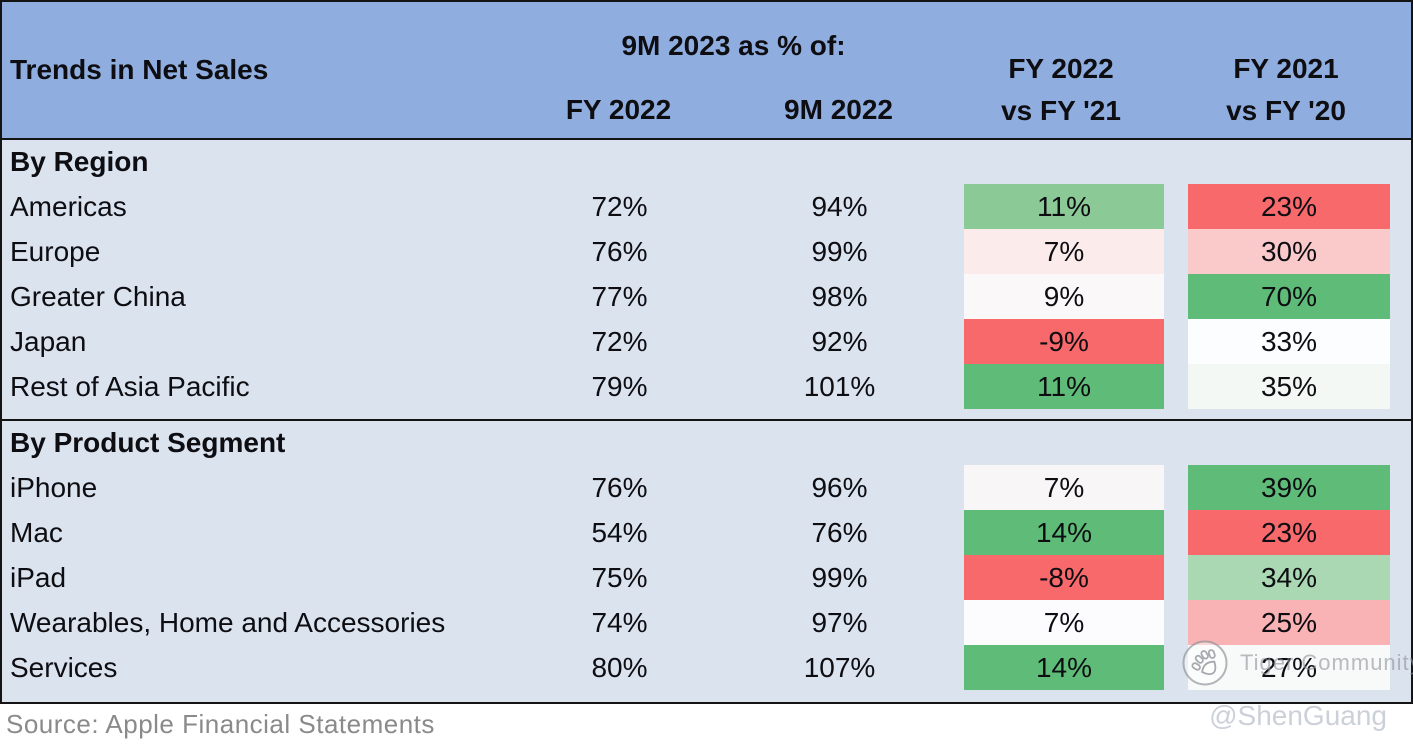  I want to click on 9m2022-value: 94%, so click(839, 206).